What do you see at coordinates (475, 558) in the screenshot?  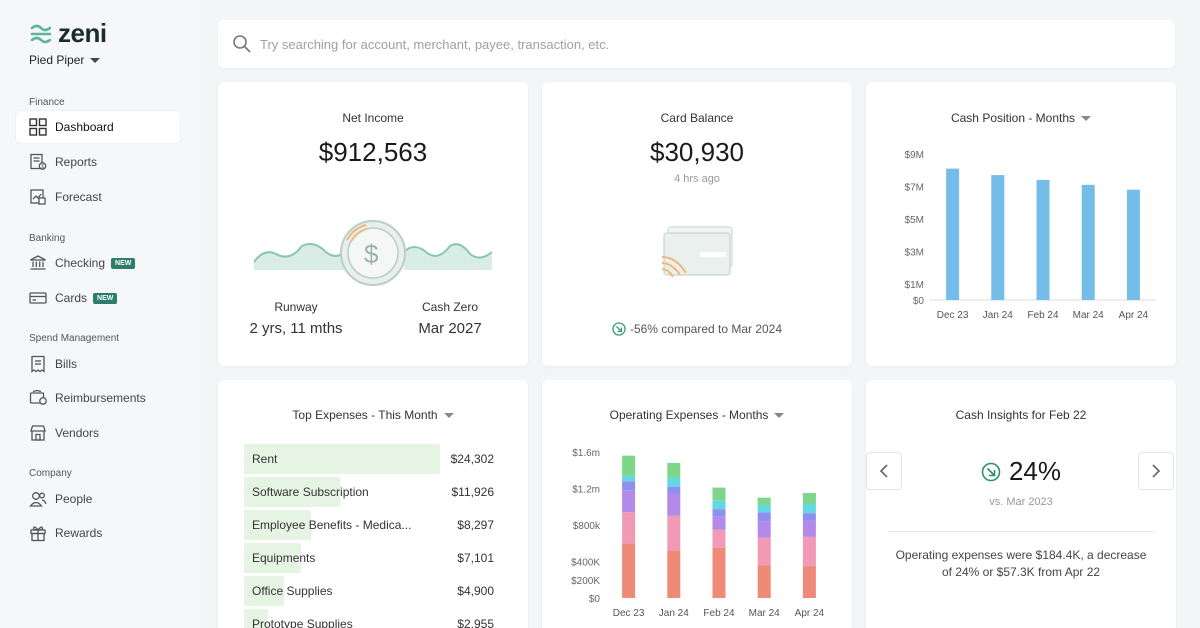 I see `expense-amount: $7,101` at bounding box center [475, 558].